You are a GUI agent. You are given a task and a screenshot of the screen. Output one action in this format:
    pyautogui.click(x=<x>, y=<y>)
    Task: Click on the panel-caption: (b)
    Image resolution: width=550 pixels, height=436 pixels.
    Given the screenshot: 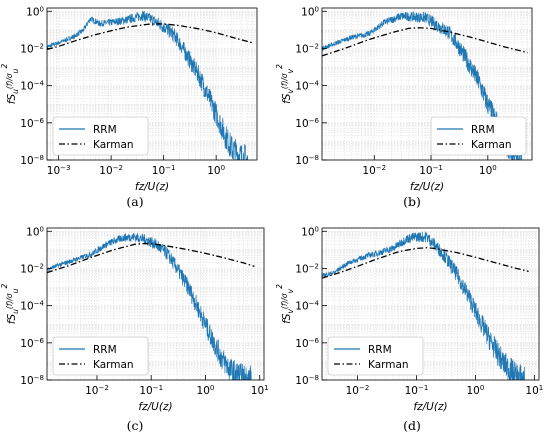 What is the action you would take?
    pyautogui.click(x=412, y=201)
    